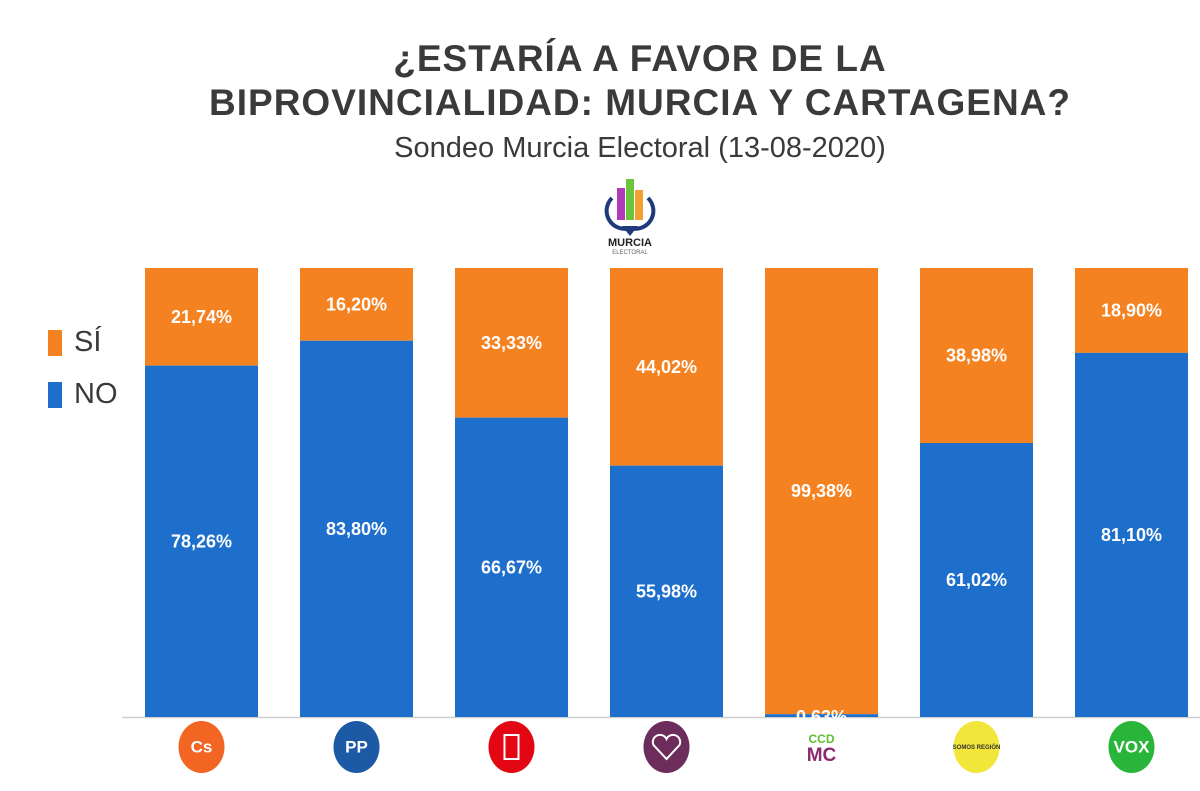 This screenshot has height=791, width=1200. I want to click on data-label-si-1: 16,20%, so click(356, 304).